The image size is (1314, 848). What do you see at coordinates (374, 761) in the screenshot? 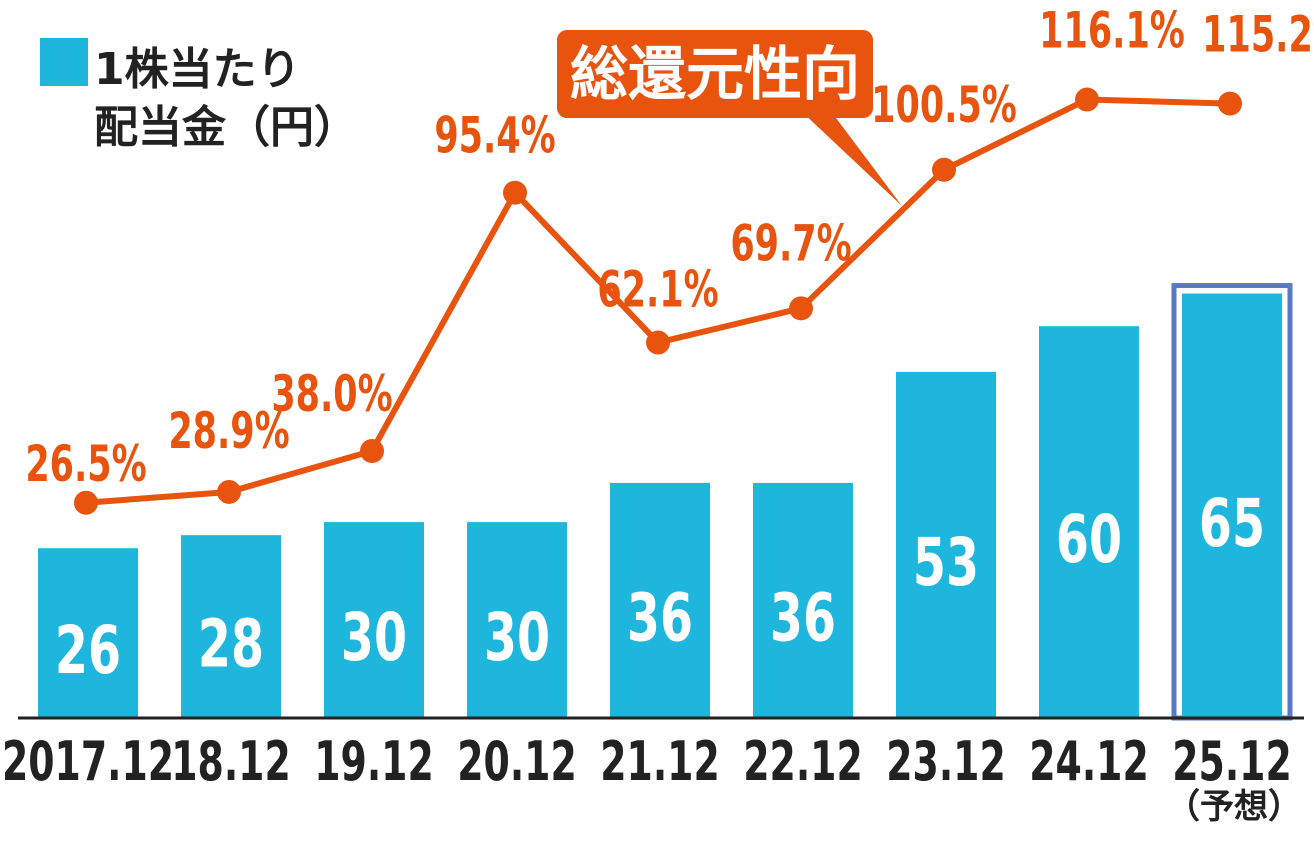
I see `x-tick-label: 19.12` at bounding box center [374, 761].